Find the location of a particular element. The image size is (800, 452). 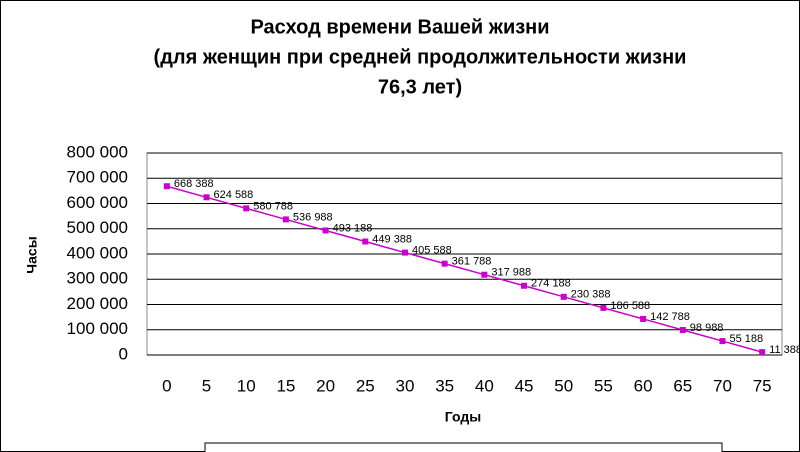

data-label: 274 188 is located at coordinates (551, 284).